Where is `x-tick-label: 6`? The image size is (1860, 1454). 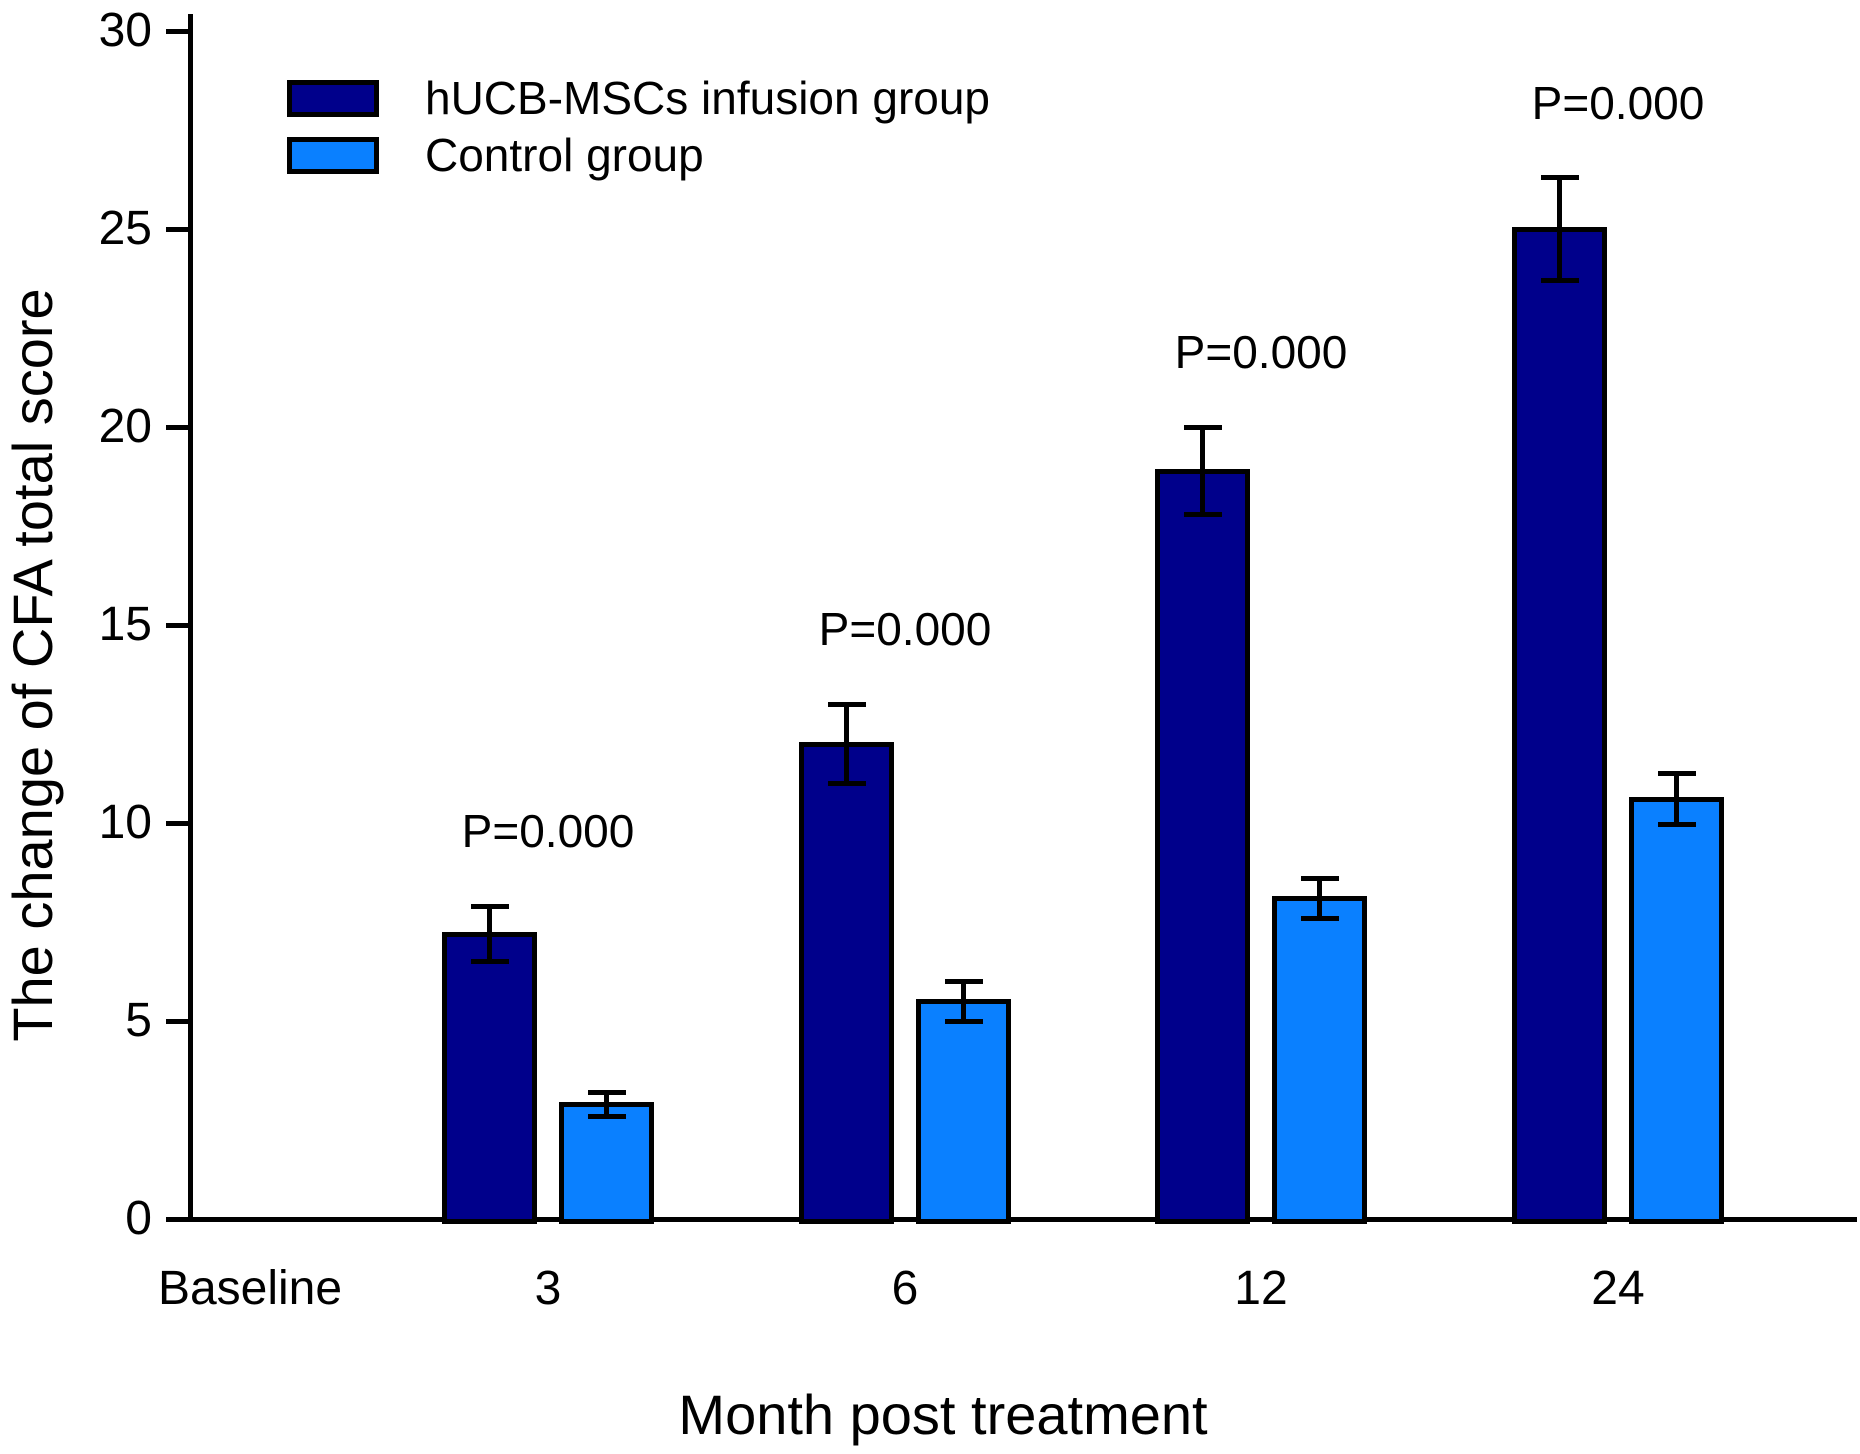 x-tick-label: 6 is located at coordinates (905, 1288).